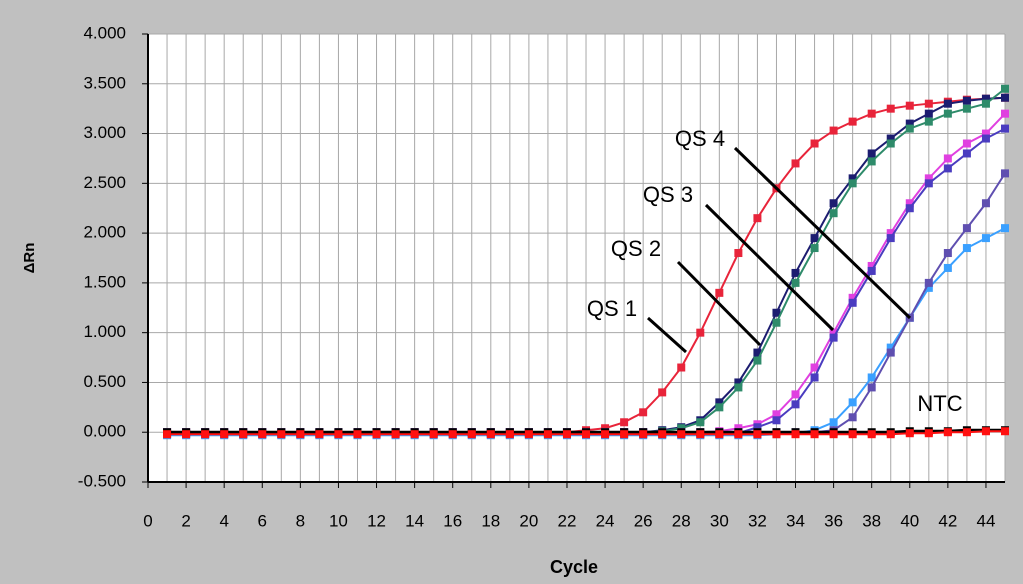 The image size is (1023, 584). Describe the element at coordinates (338, 520) in the screenshot. I see `x-tick-label: 10` at that location.